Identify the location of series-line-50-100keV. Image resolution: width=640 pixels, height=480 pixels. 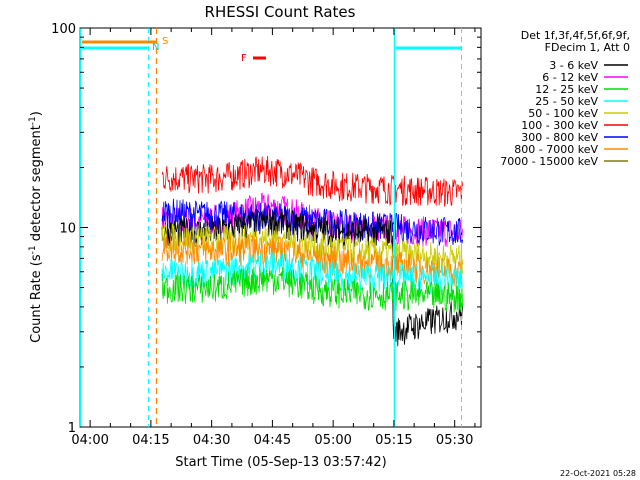
(312, 248).